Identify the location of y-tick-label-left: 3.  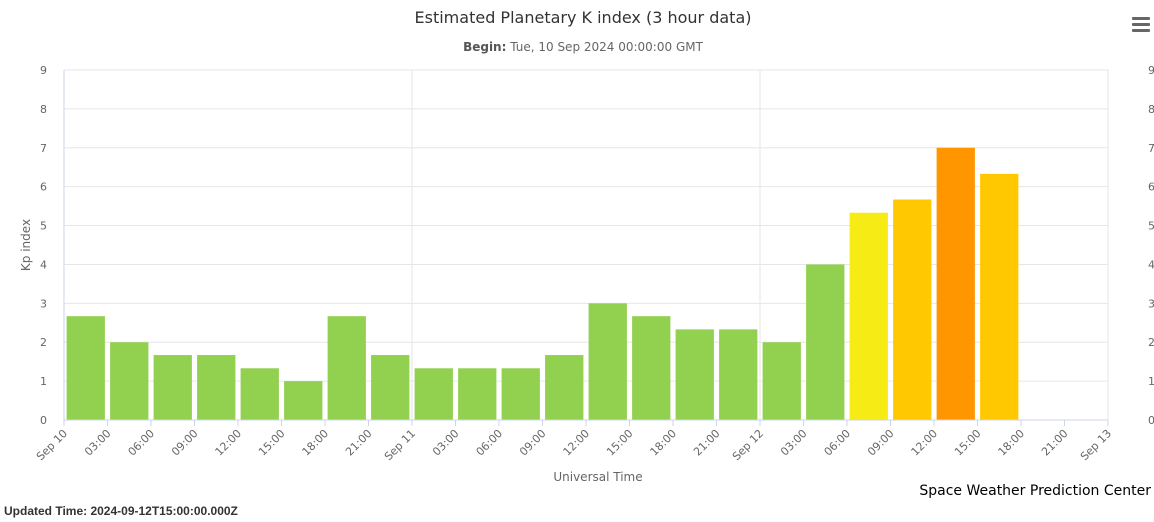
(43, 303).